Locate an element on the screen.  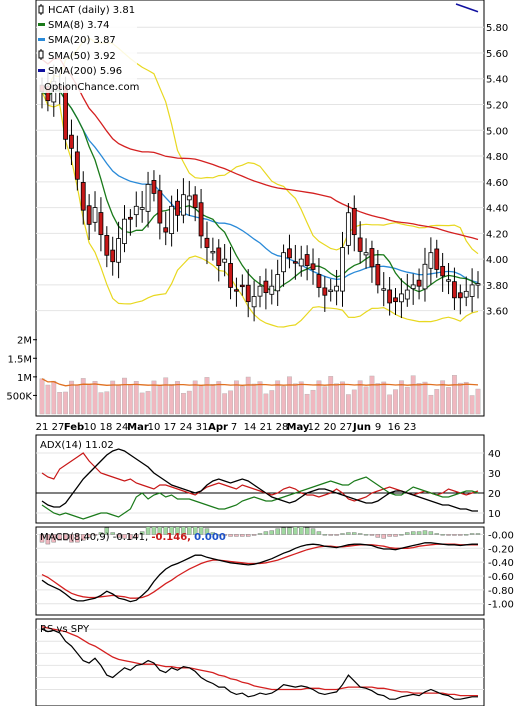
price-tick-label: 4.20 is located at coordinates (497, 234).